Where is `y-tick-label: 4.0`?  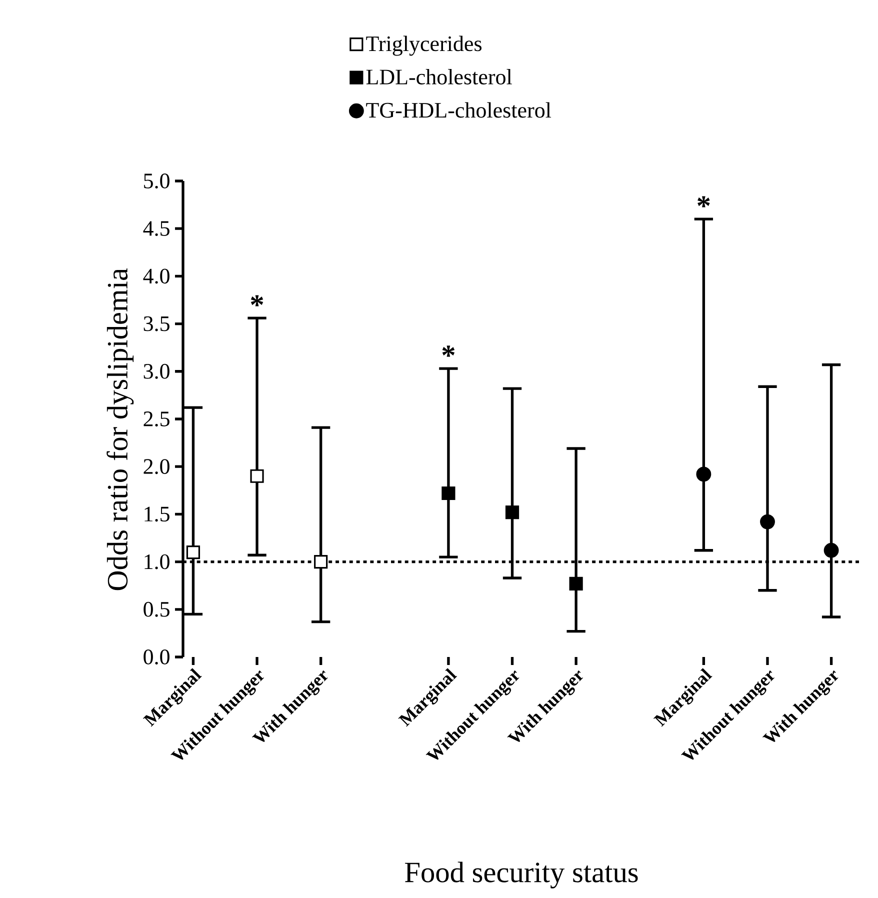
y-tick-label: 4.0 is located at coordinates (156, 276).